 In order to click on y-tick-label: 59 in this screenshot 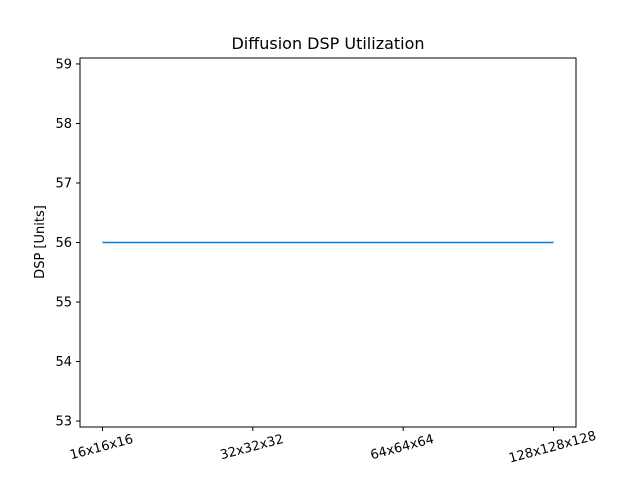, I will do `click(63, 64)`.